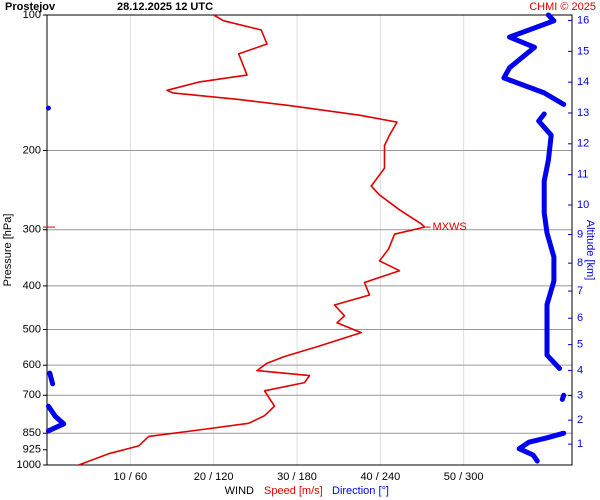  What do you see at coordinates (583, 144) in the screenshot?
I see `y2-tick-label: 12` at bounding box center [583, 144].